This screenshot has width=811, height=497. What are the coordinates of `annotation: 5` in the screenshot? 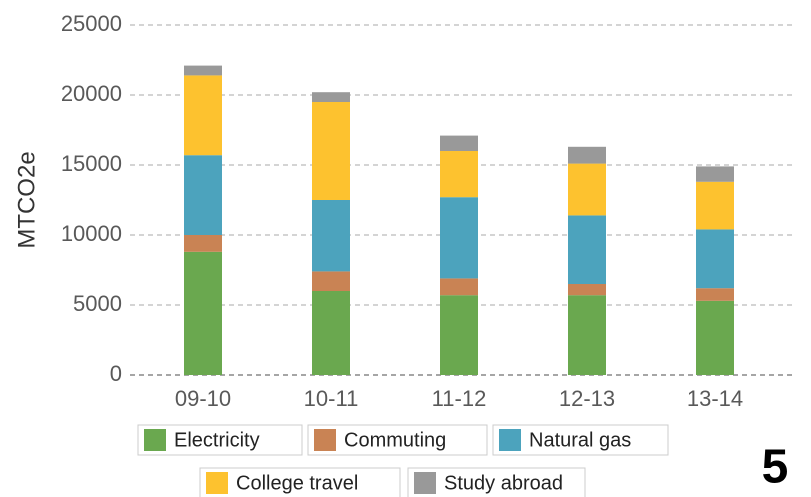 It's located at (775, 467).